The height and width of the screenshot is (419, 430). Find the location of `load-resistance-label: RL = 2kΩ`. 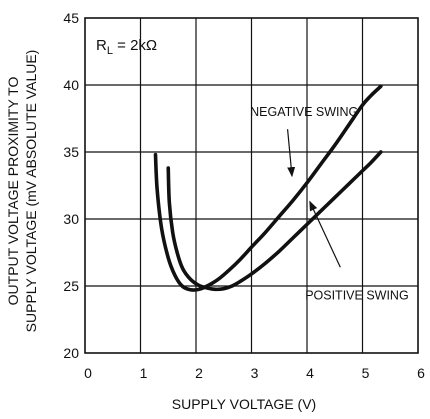

load-resistance-label: RL = 2kΩ is located at coordinates (126, 47).